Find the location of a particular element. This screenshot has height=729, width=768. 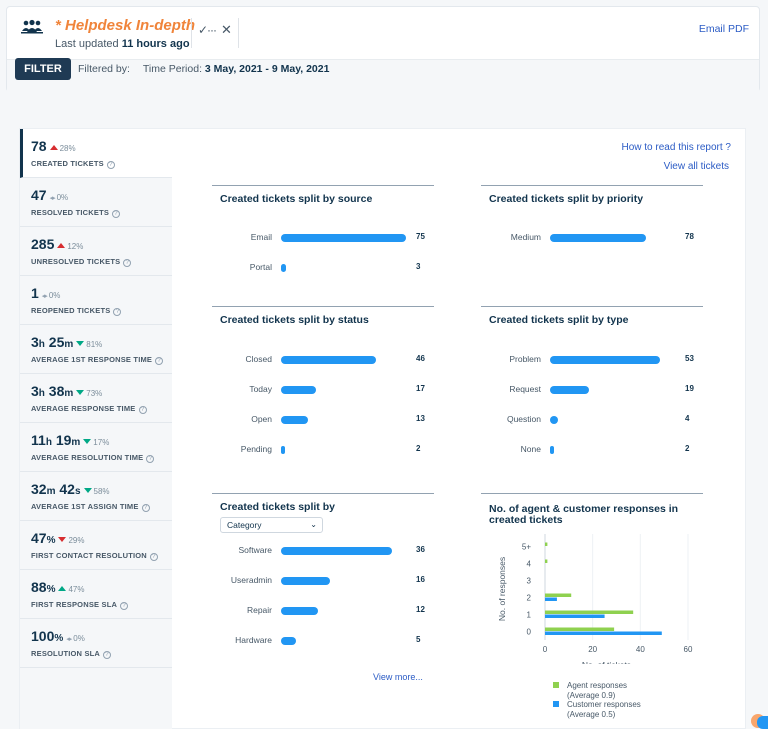

bar-label: Software is located at coordinates (255, 550).